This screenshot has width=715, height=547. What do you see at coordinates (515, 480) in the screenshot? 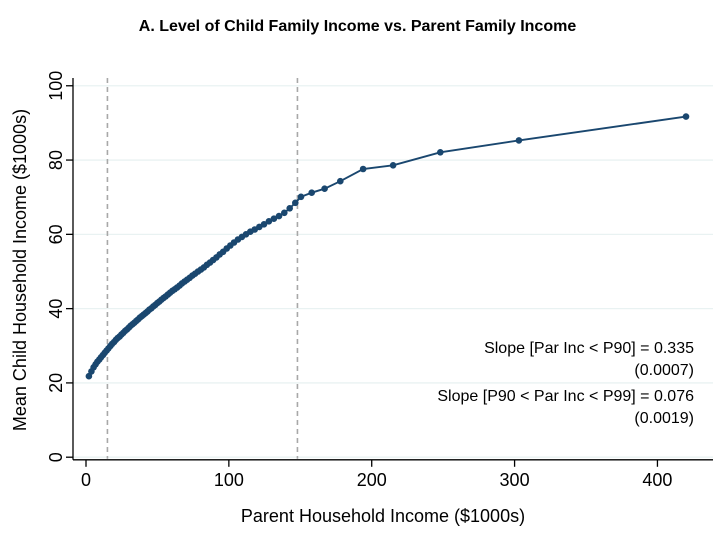
I see `x-tick-label-300: 300` at bounding box center [515, 480].